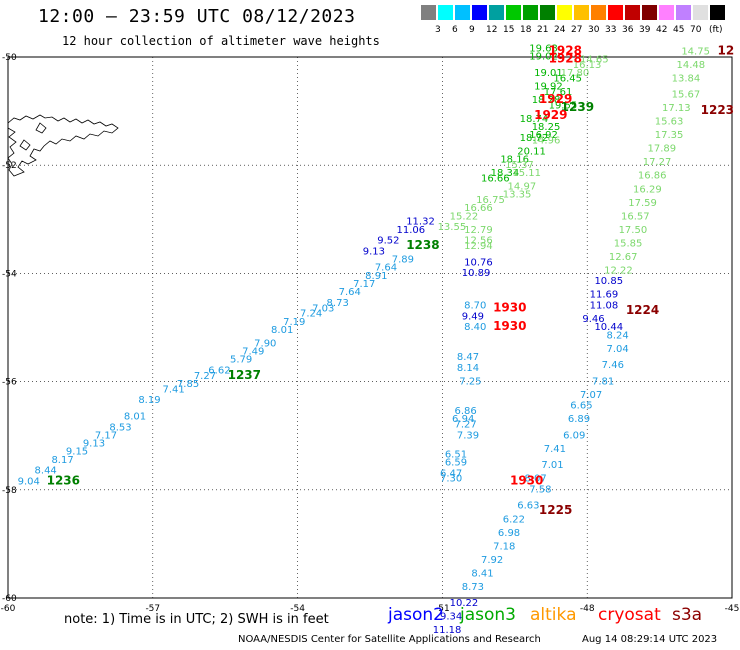 The image size is (740, 650). What do you see at coordinates (297, 609) in the screenshot?
I see `longitude-tick-label: -54` at bounding box center [297, 609].